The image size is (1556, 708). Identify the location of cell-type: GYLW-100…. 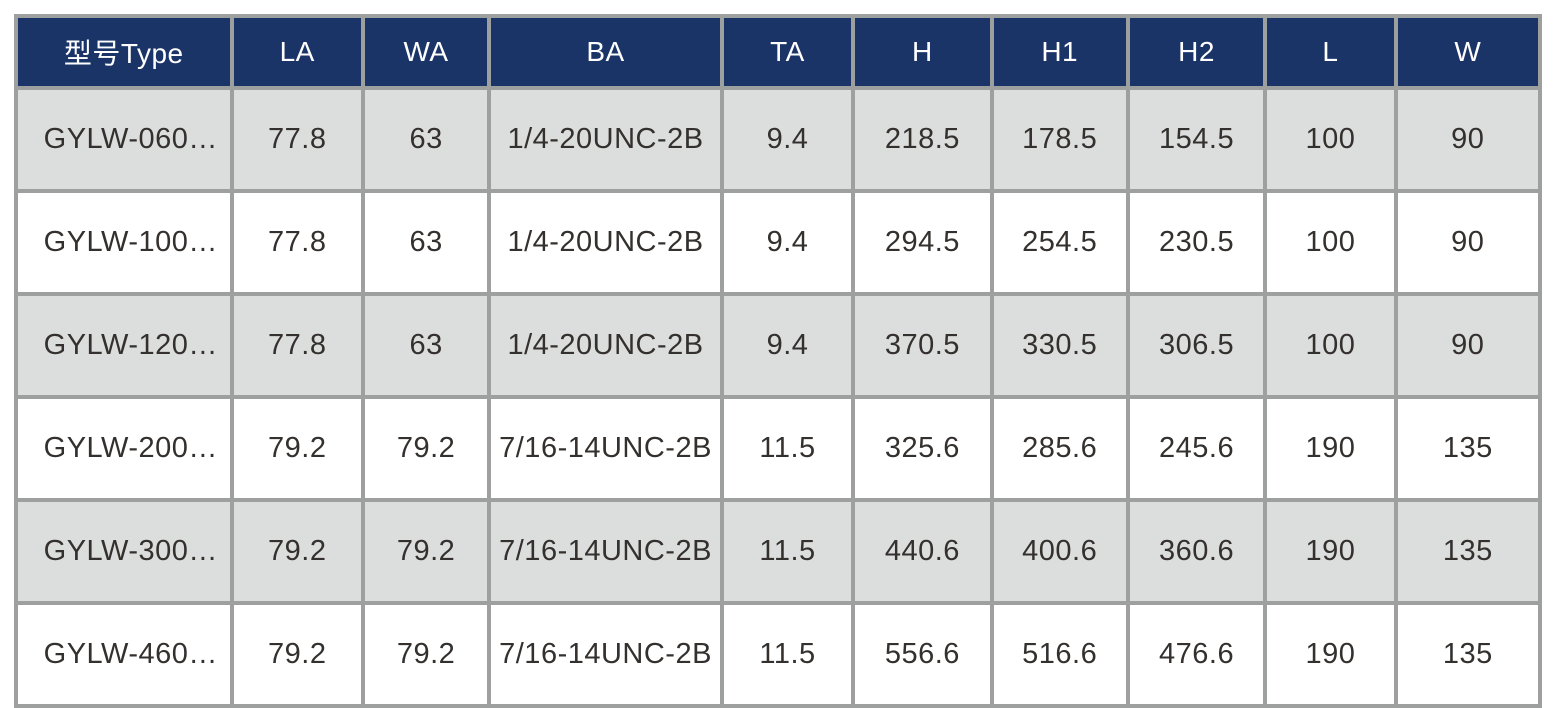
(124, 242).